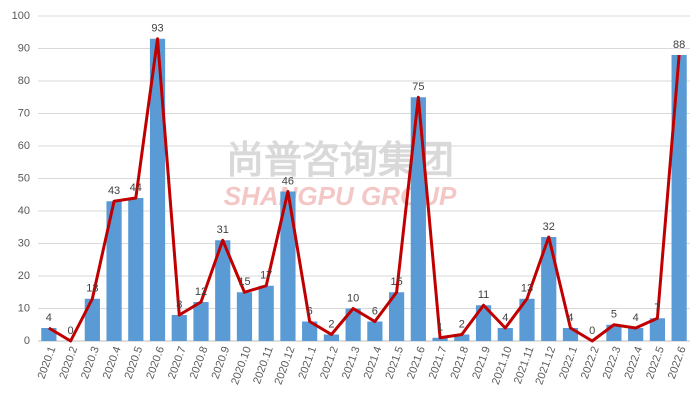 Image resolution: width=700 pixels, height=411 pixels. What do you see at coordinates (24, 308) in the screenshot?
I see `y-tick-label: 10` at bounding box center [24, 308].